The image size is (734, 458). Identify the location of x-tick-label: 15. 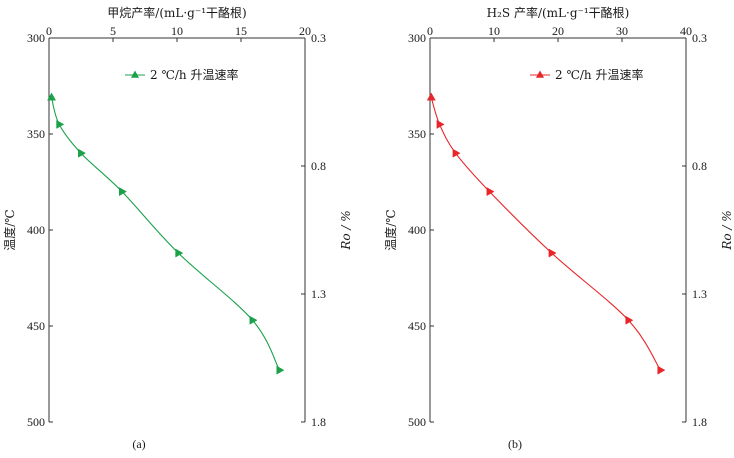
(241, 31).